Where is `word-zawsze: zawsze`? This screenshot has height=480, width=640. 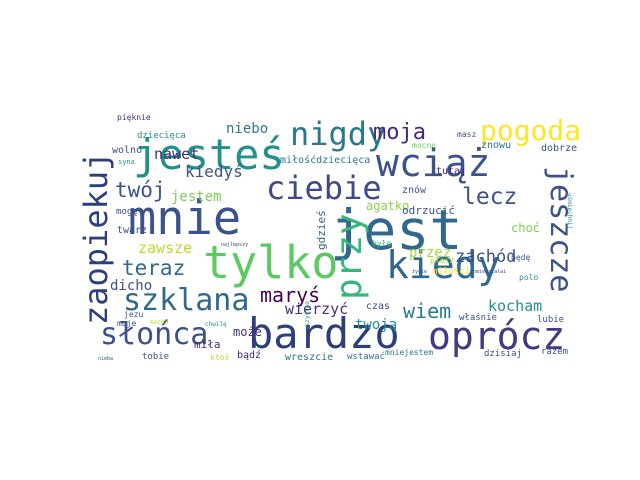 word-zawsze: zawsze is located at coordinates (165, 248).